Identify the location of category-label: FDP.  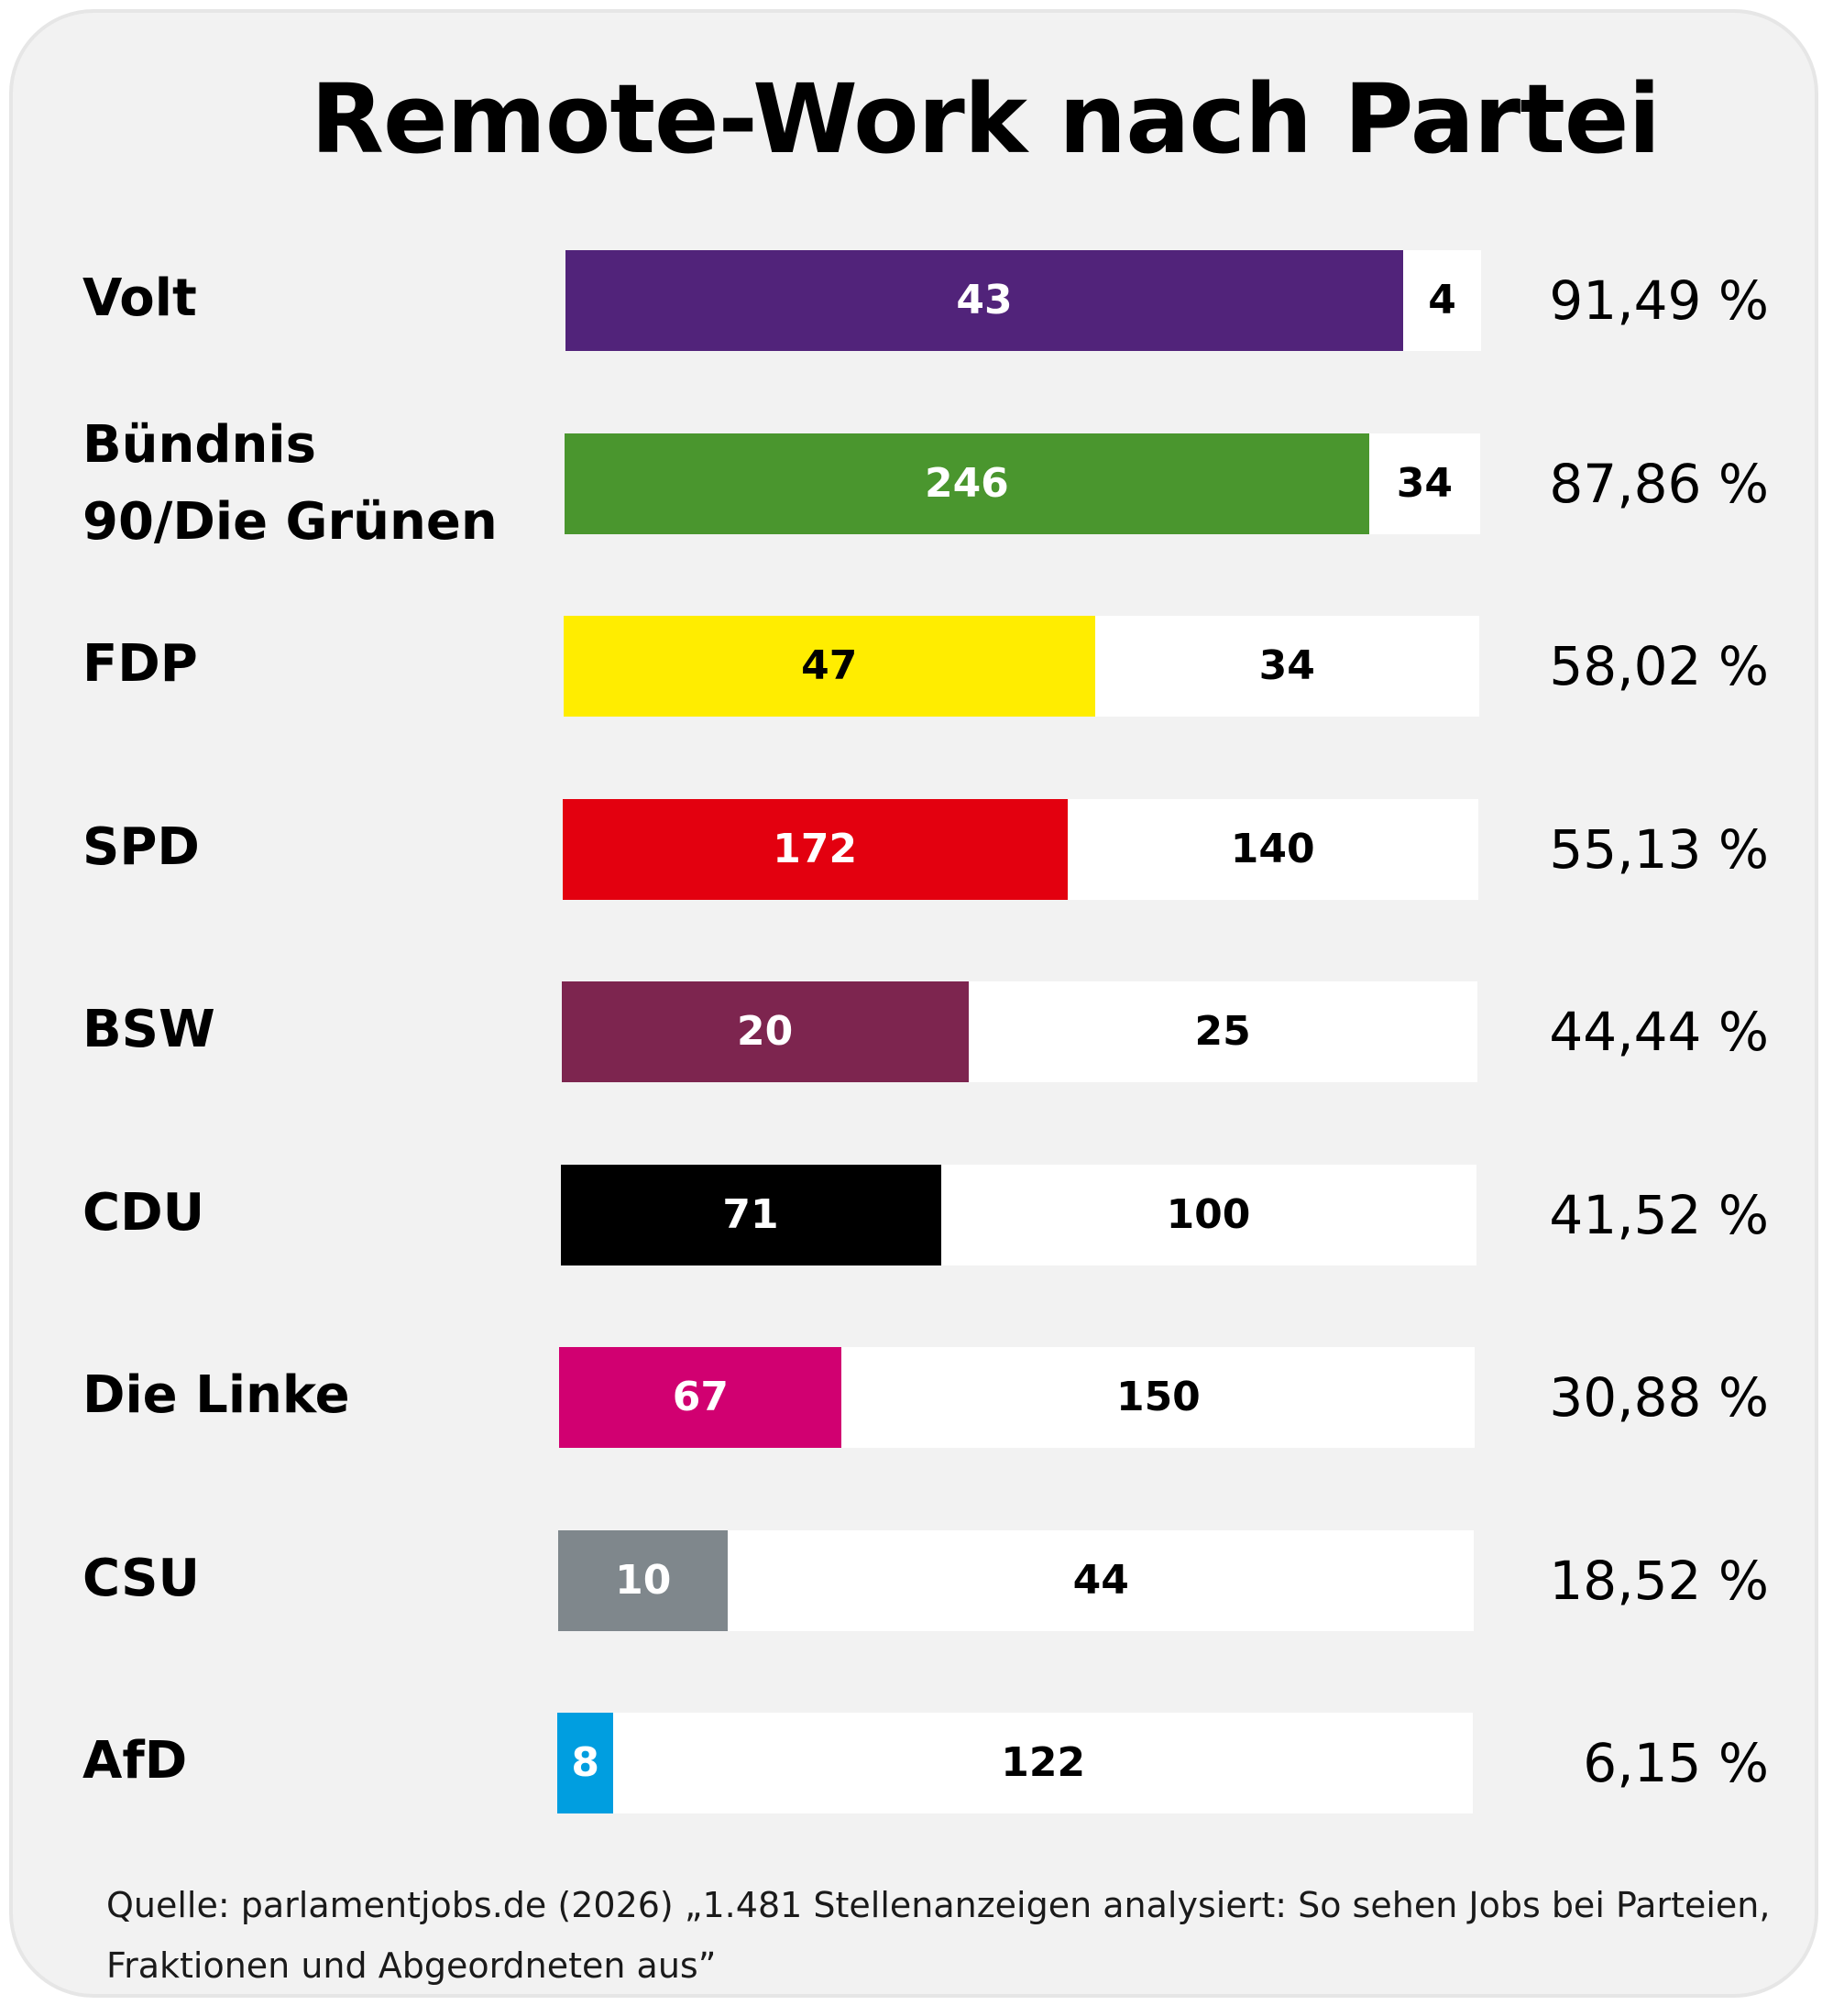
(140, 664).